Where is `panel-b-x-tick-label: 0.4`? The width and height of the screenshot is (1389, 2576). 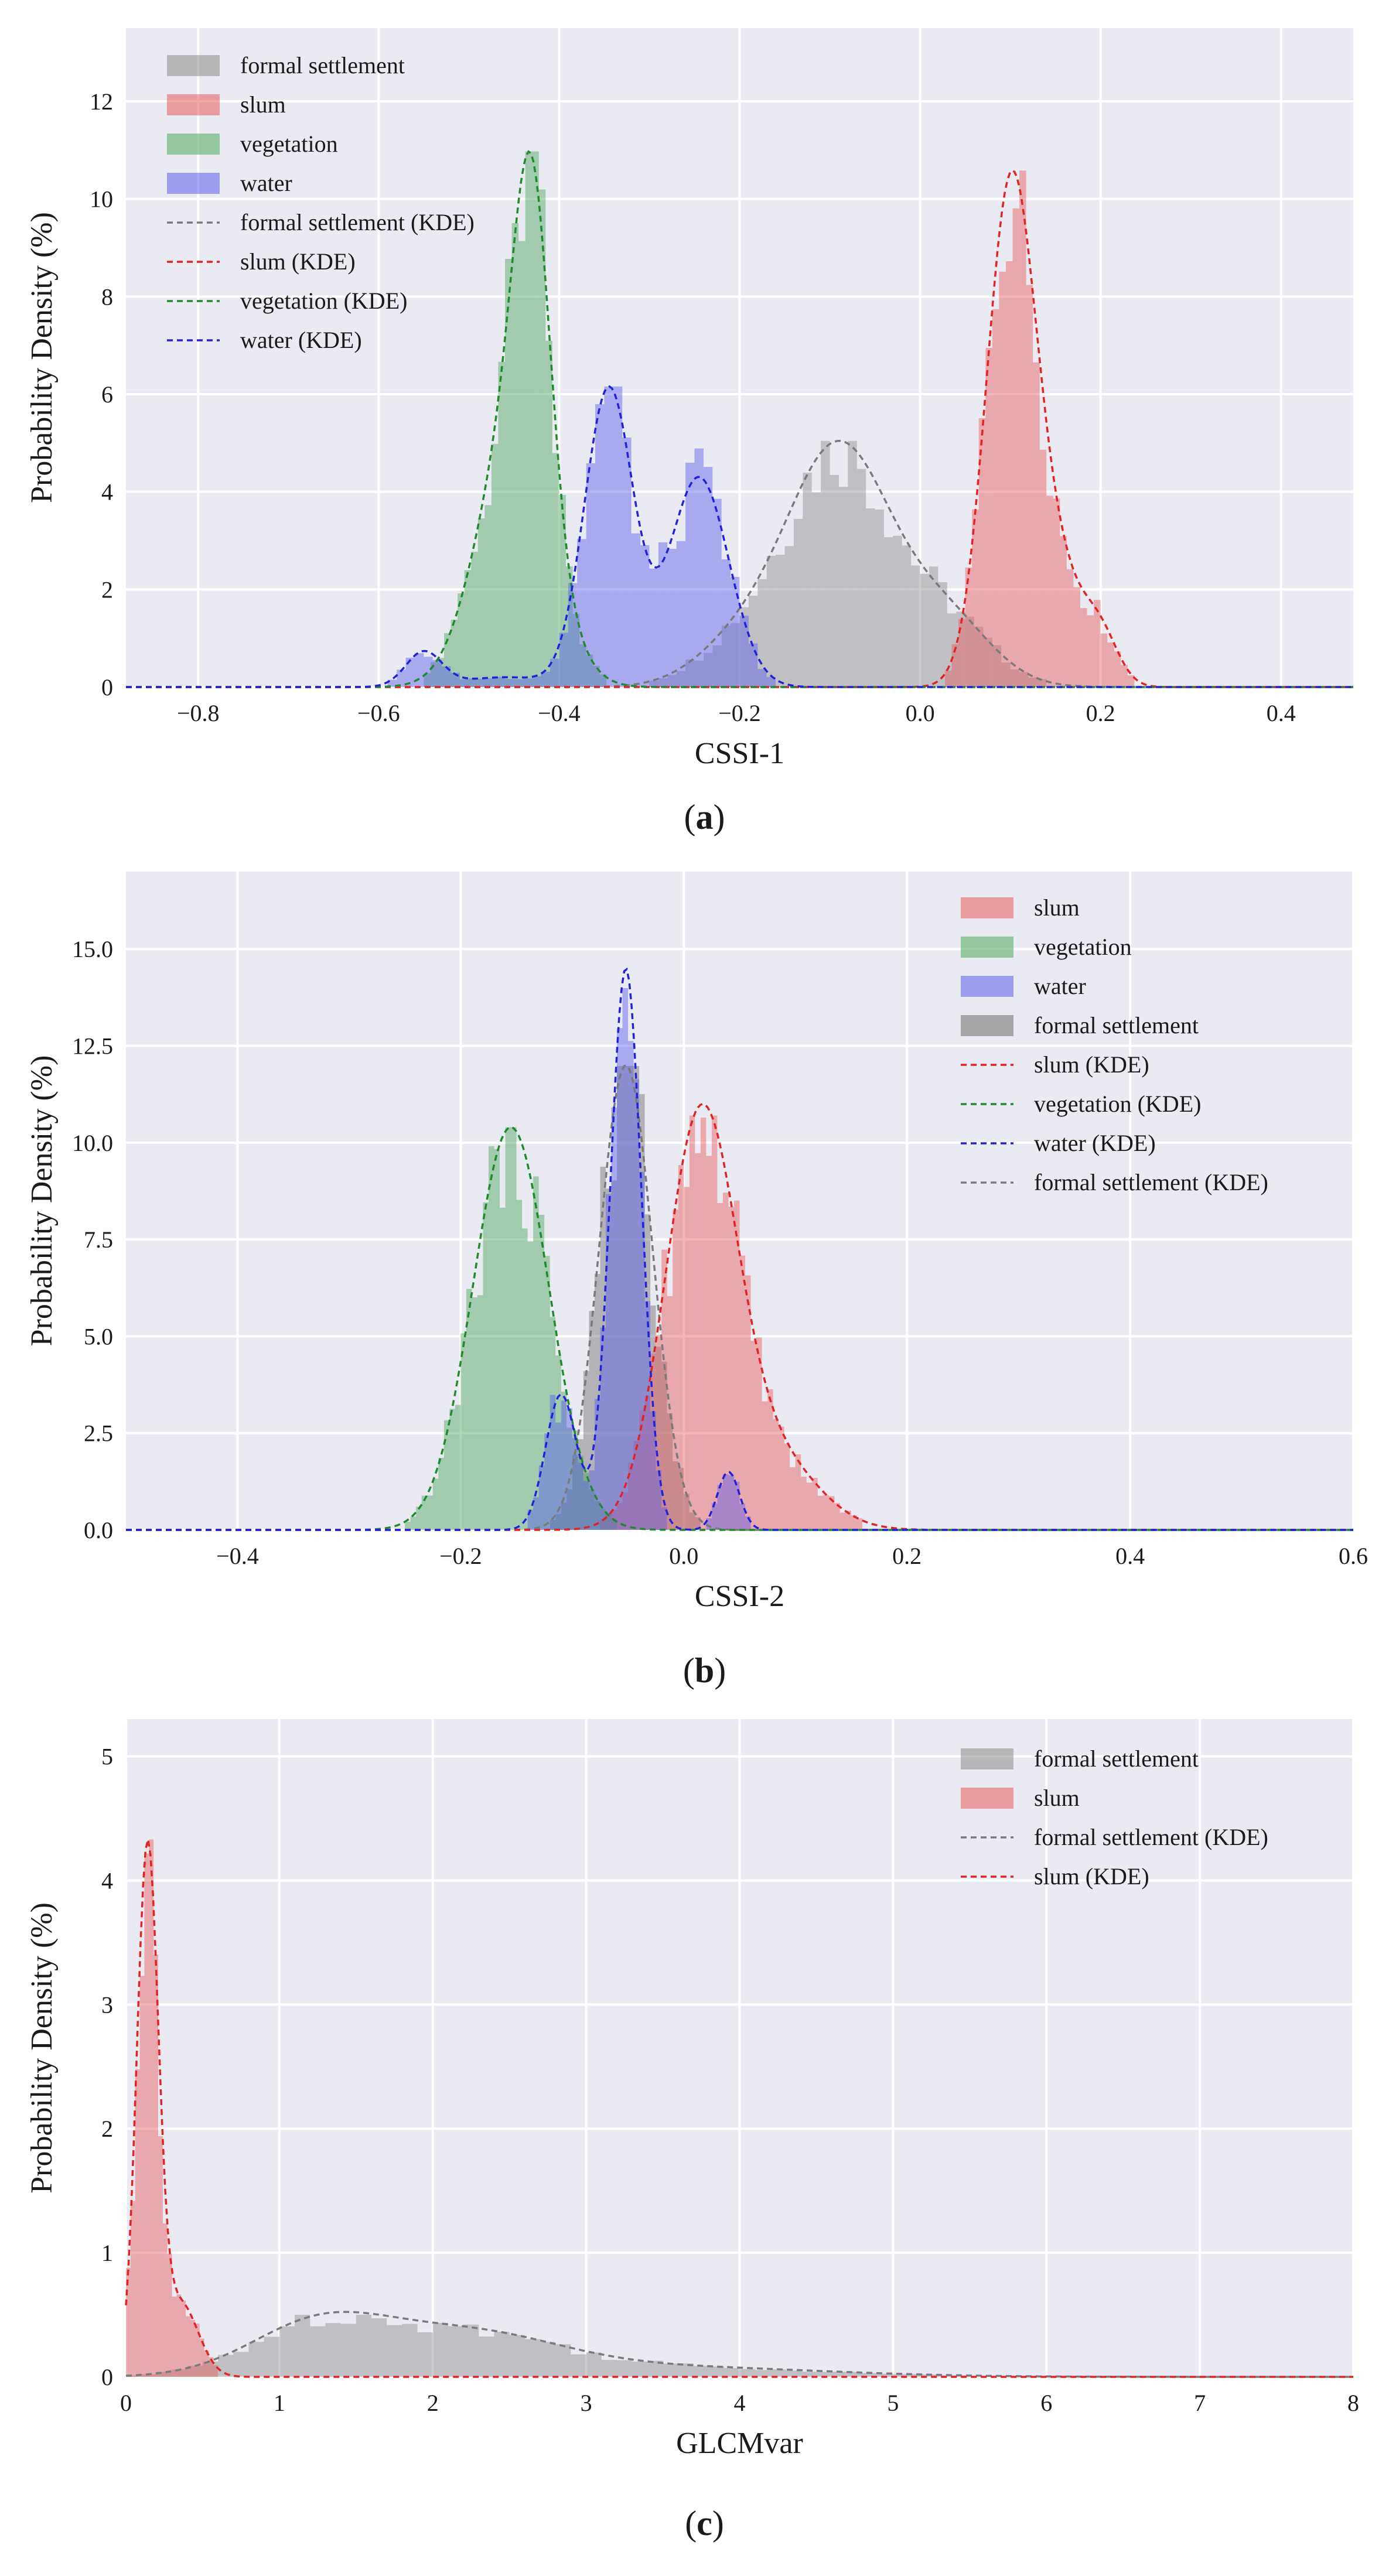 panel-b-x-tick-label: 0.4 is located at coordinates (1130, 1556).